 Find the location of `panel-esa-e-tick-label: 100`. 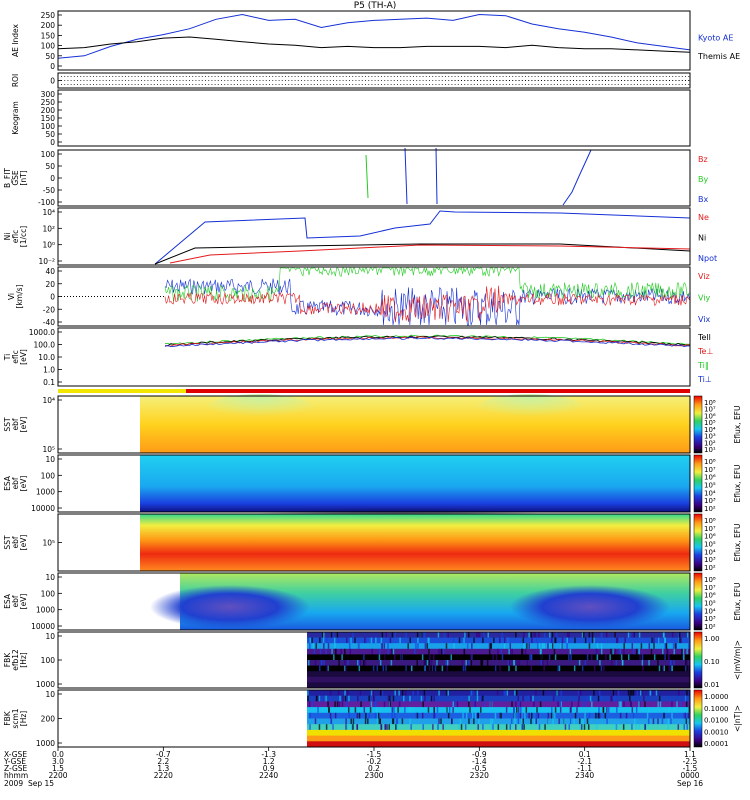

panel-esa-e-tick-label: 100 is located at coordinates (48, 475).